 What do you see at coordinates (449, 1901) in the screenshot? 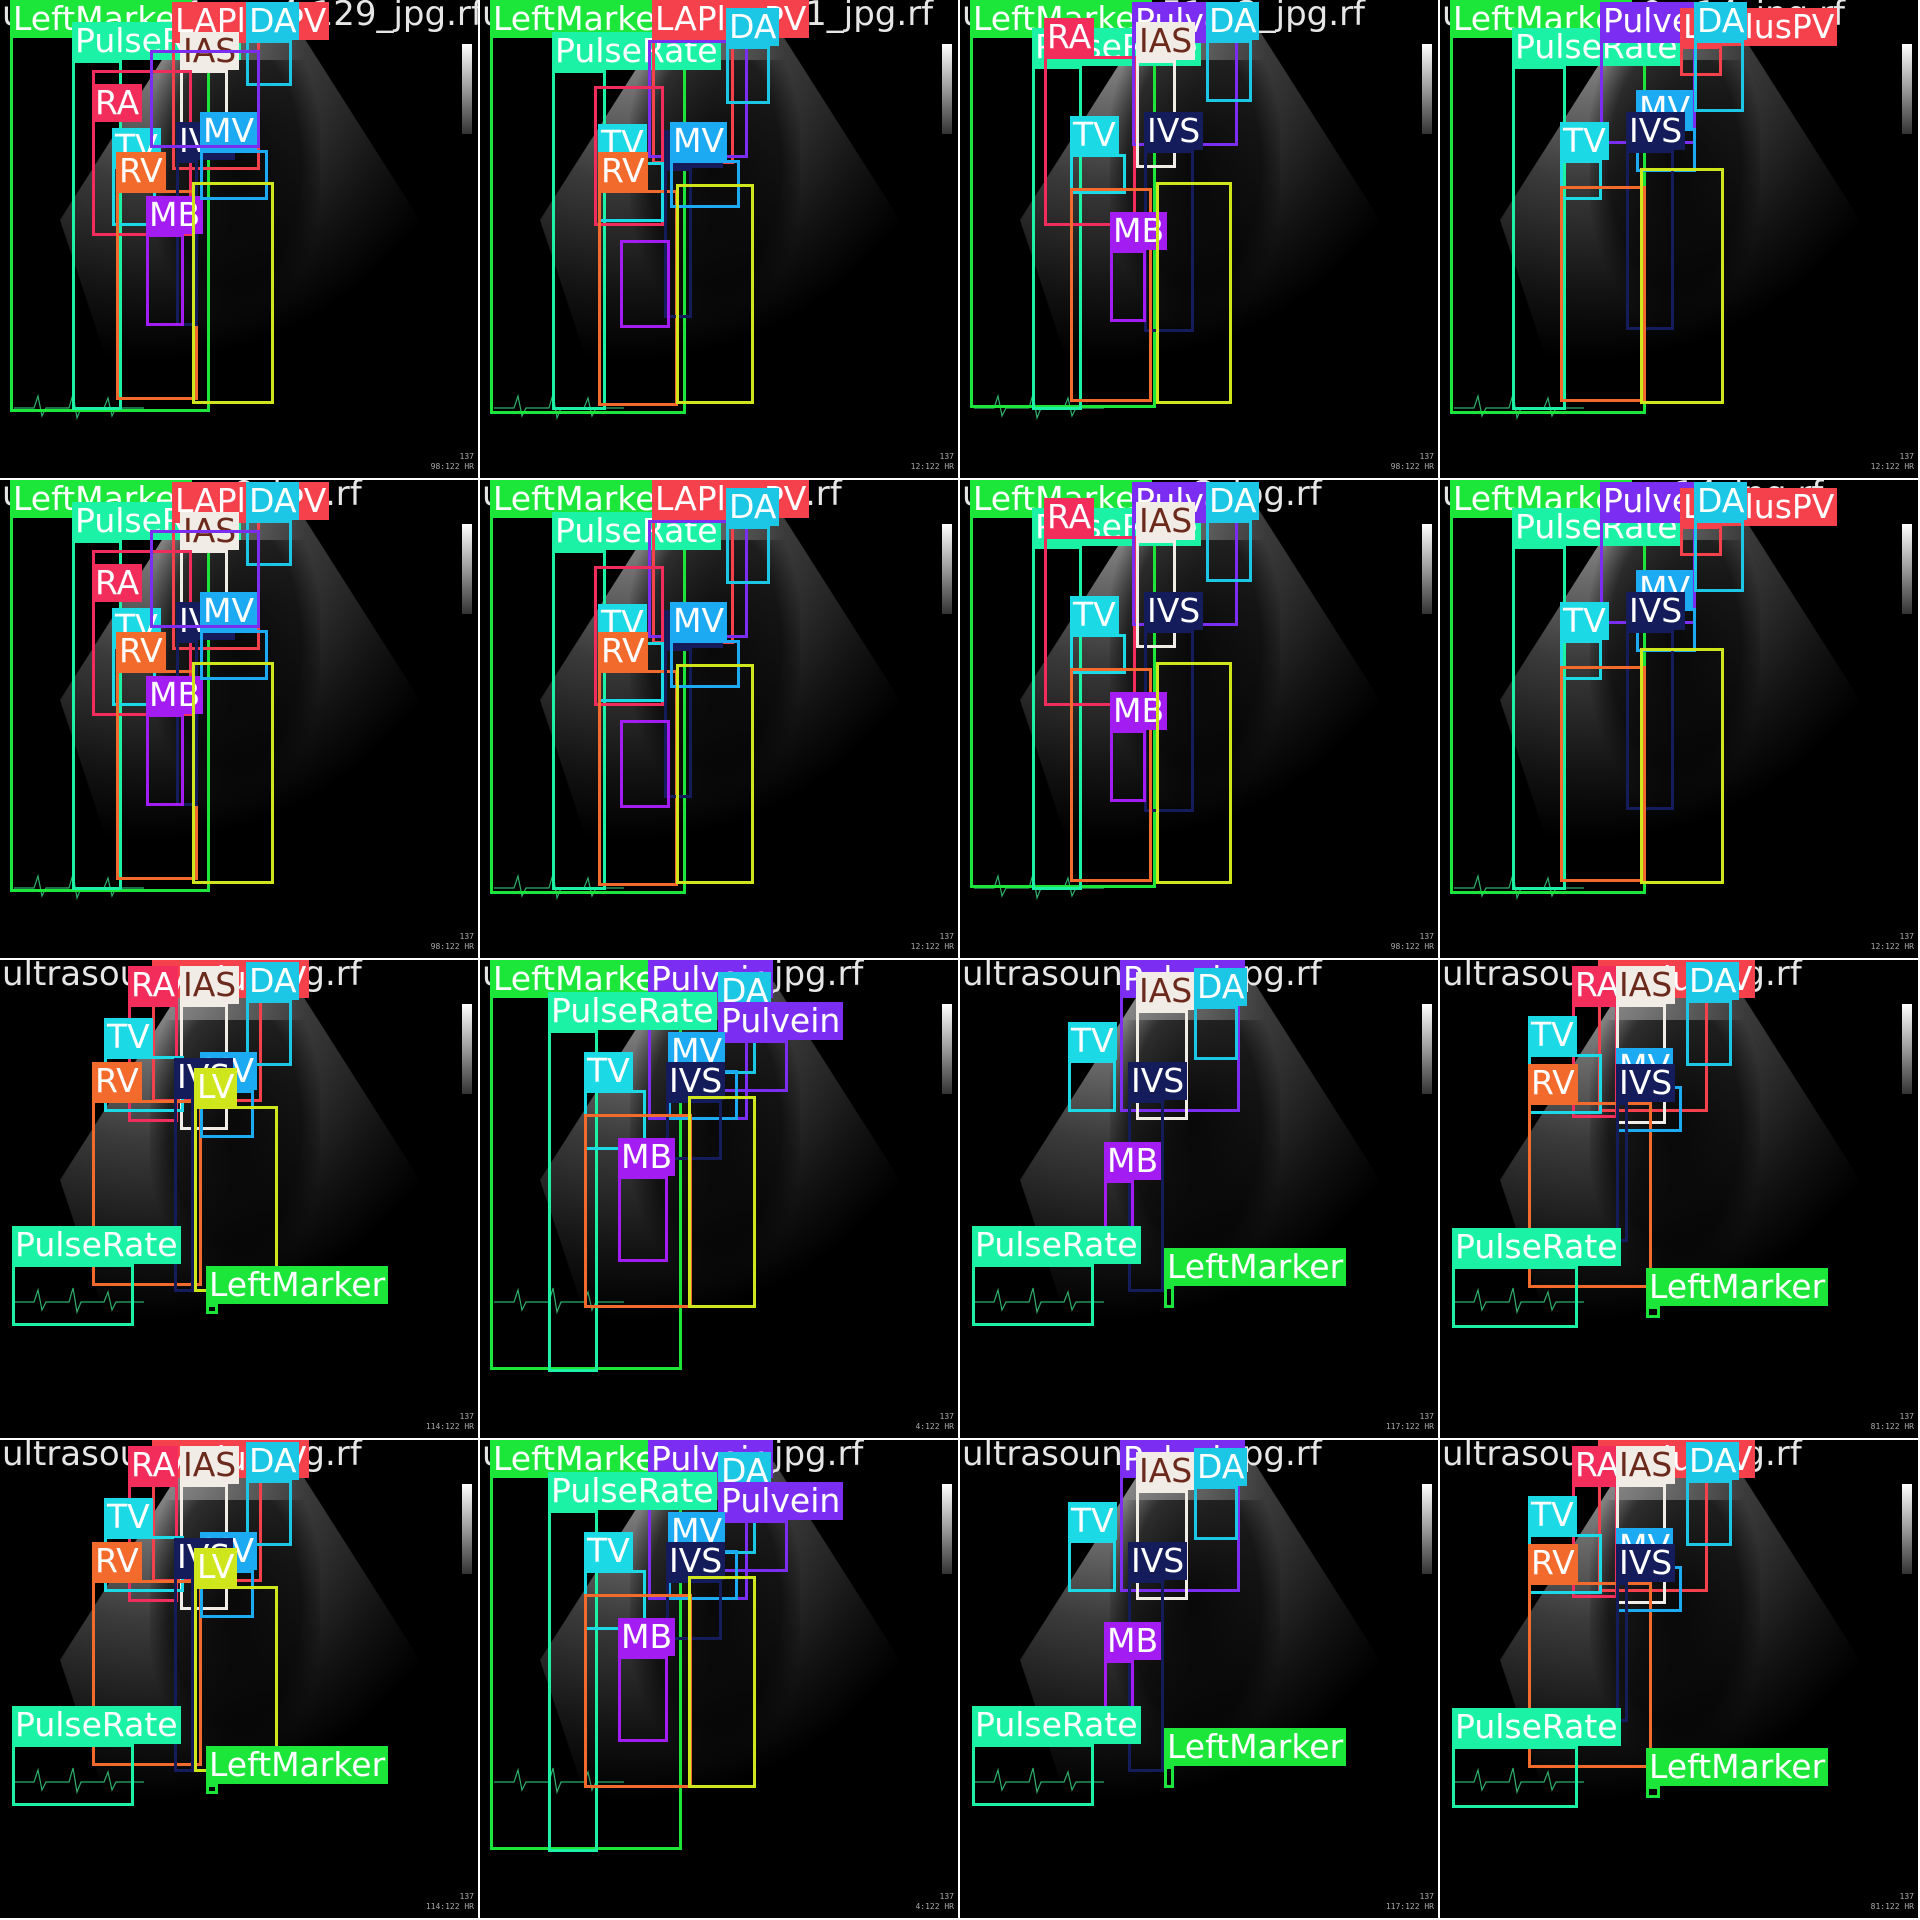
I see `heart-rate-readout: 137 114:122 HR` at bounding box center [449, 1901].